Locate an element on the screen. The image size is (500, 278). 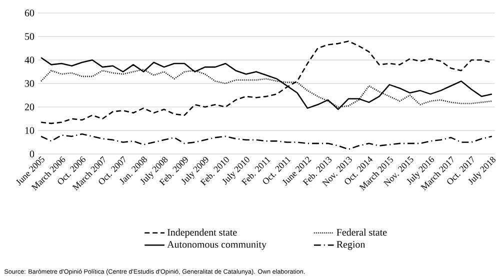
y-tick-label: 30 is located at coordinates (29, 83).